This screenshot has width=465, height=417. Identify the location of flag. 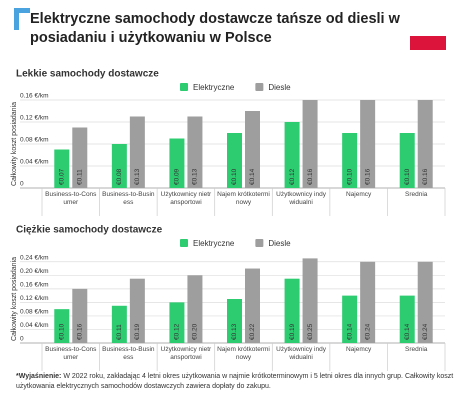
(428, 43).